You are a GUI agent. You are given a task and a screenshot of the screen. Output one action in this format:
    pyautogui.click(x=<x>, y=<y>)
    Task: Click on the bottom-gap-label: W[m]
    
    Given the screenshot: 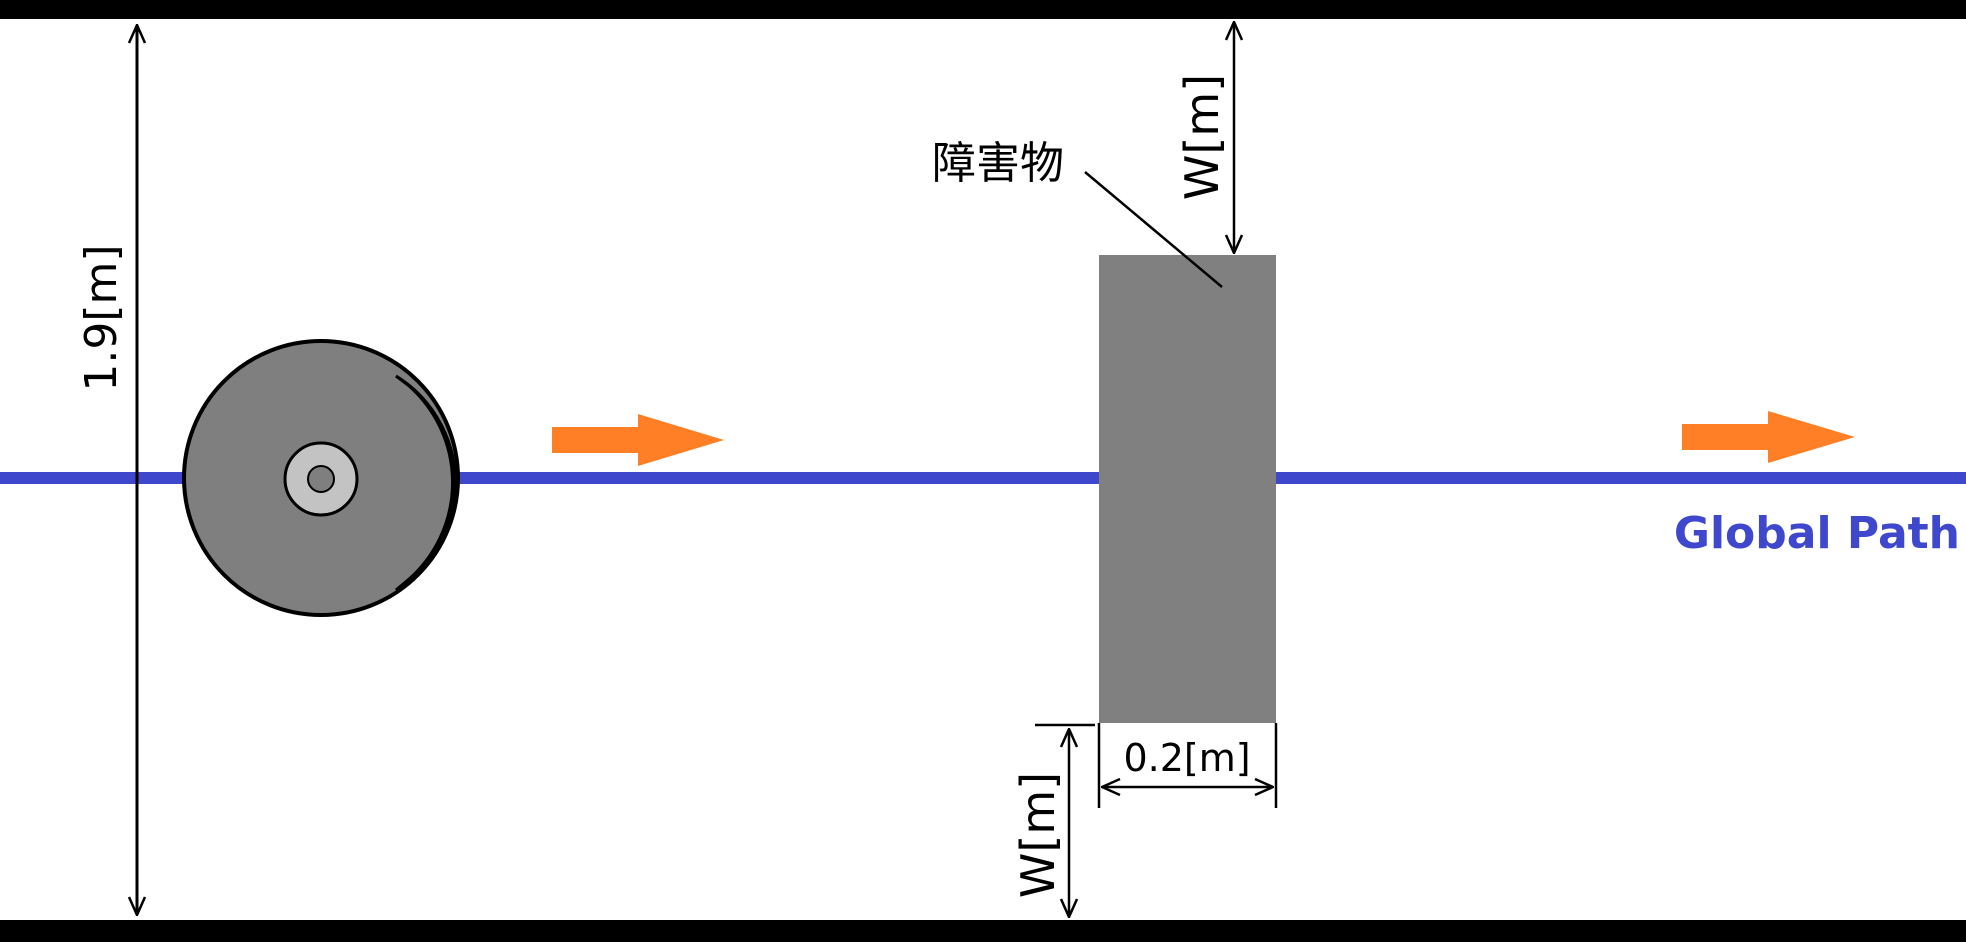 What is the action you would take?
    pyautogui.click(x=1038, y=835)
    